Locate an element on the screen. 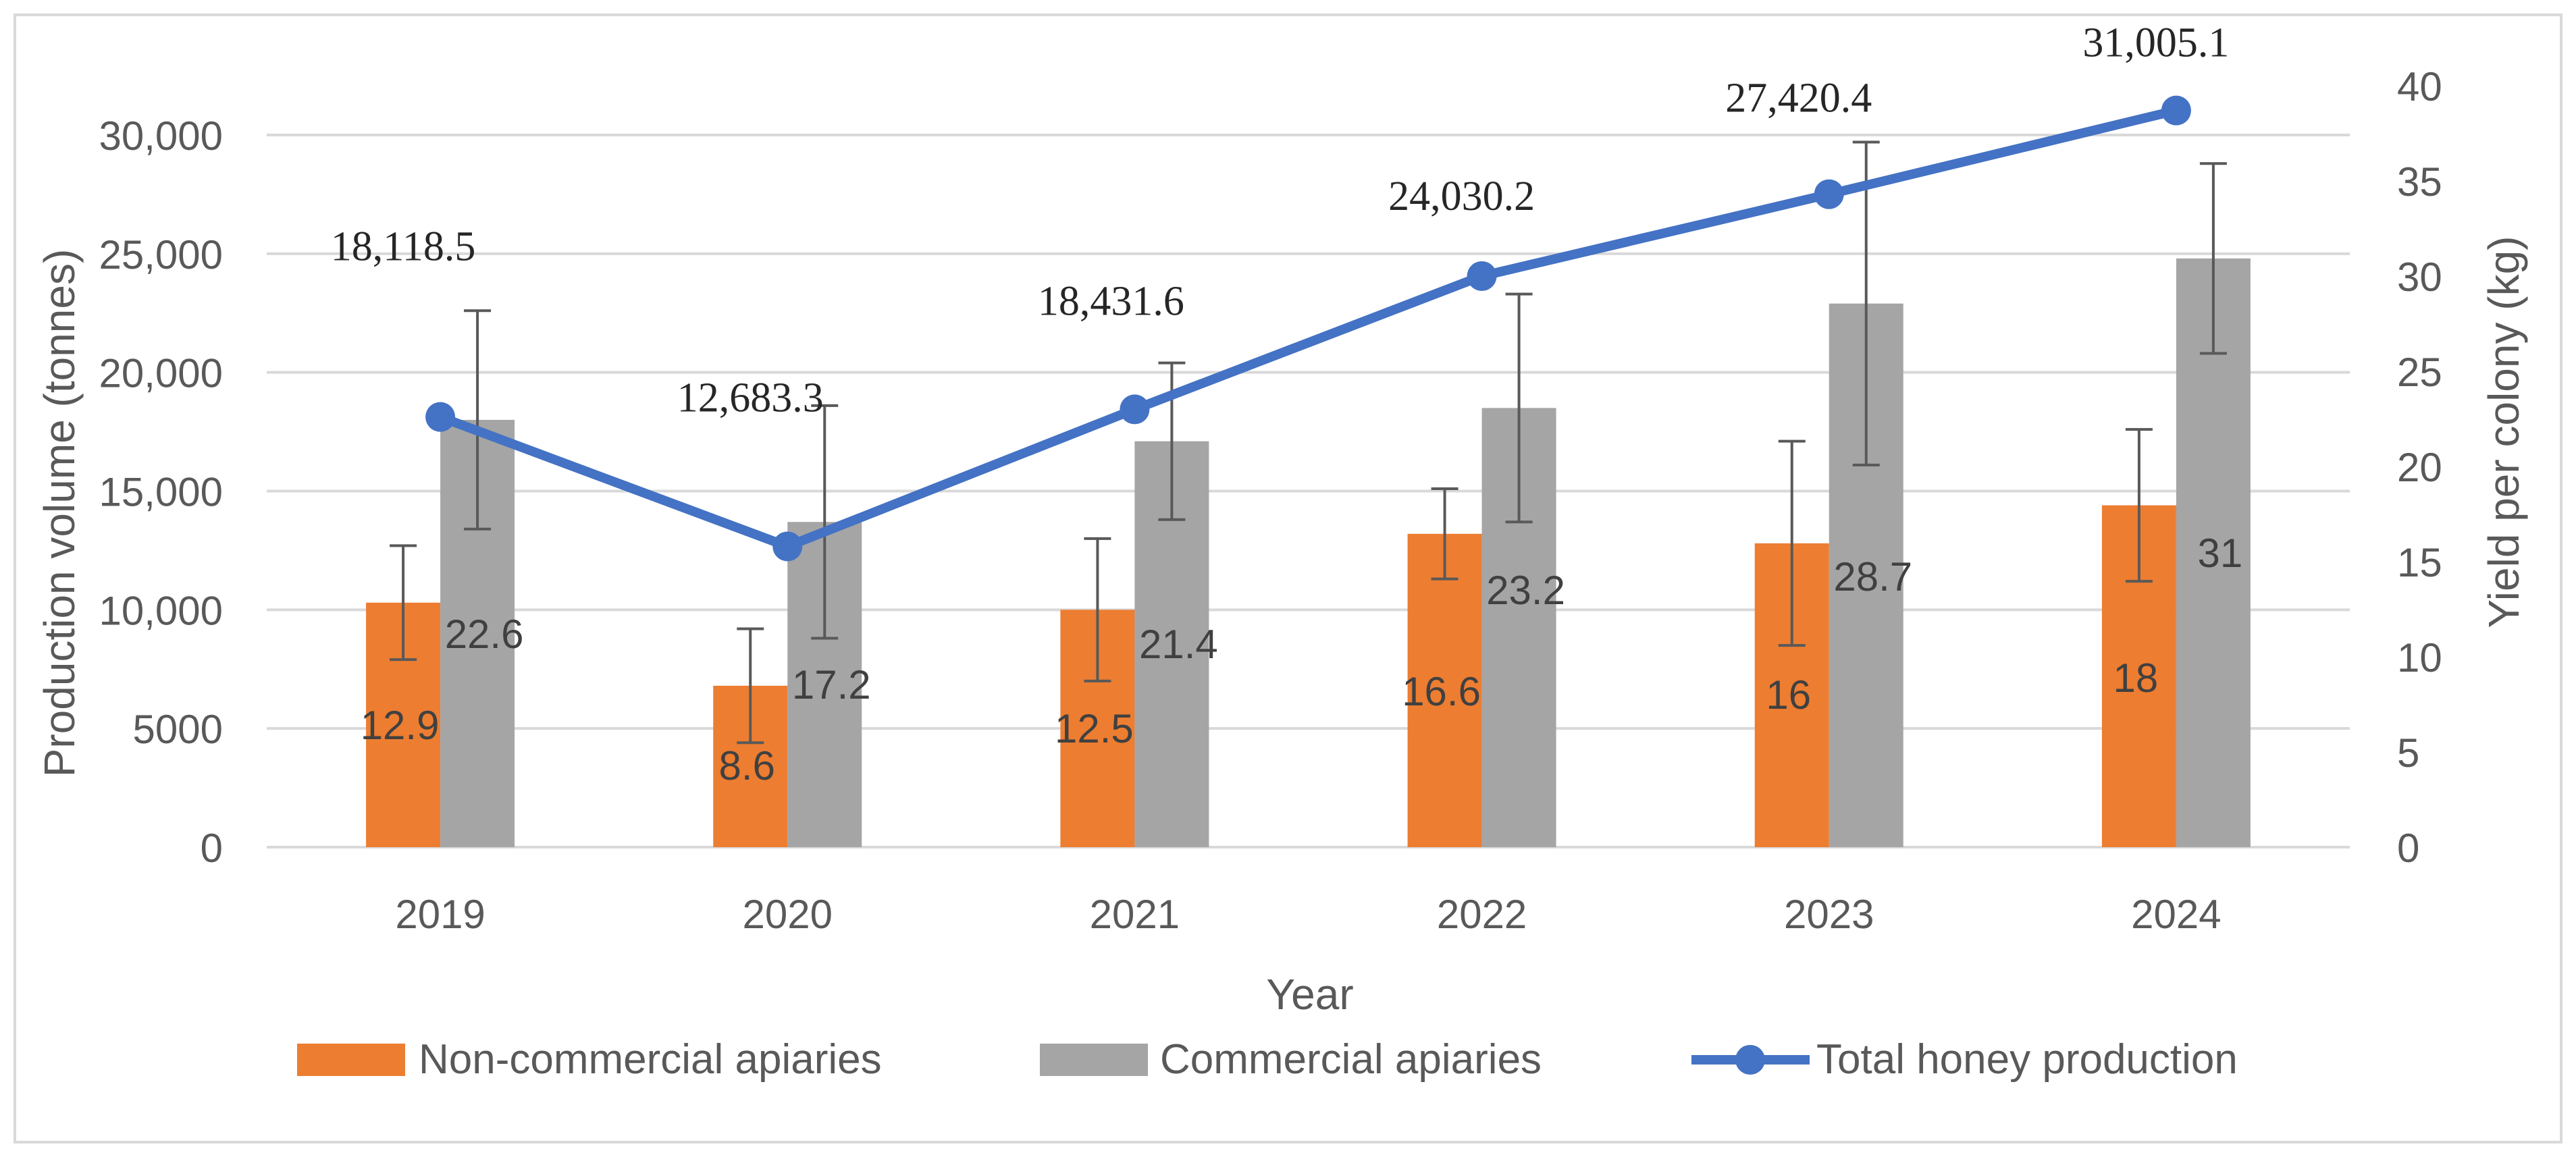 This screenshot has width=2576, height=1157. bar-non-commercial-2022 is located at coordinates (1444, 690).